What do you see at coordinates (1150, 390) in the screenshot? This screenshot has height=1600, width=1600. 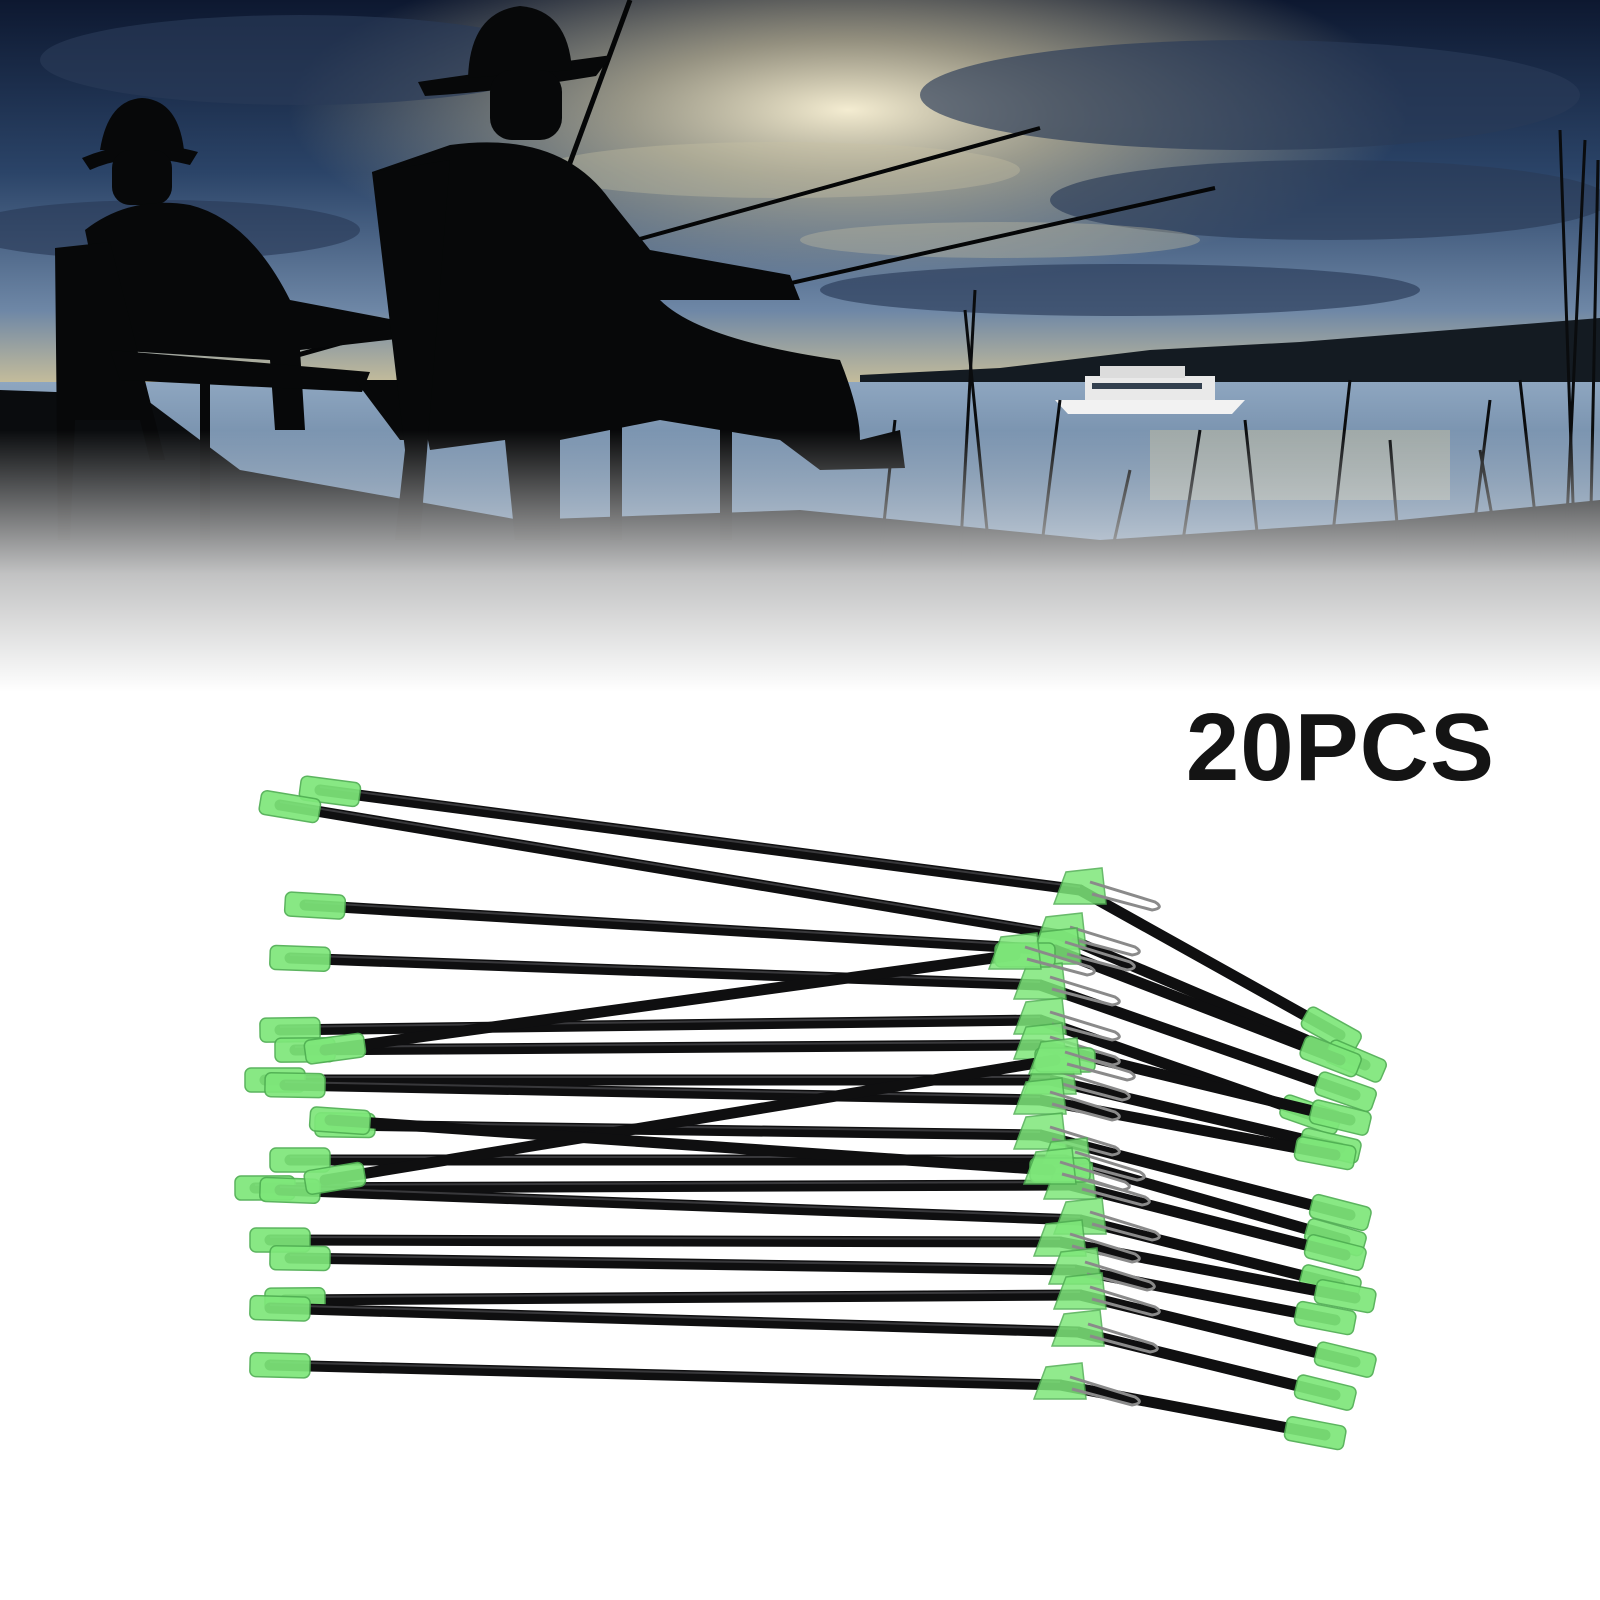 I see `boat-icon` at bounding box center [1150, 390].